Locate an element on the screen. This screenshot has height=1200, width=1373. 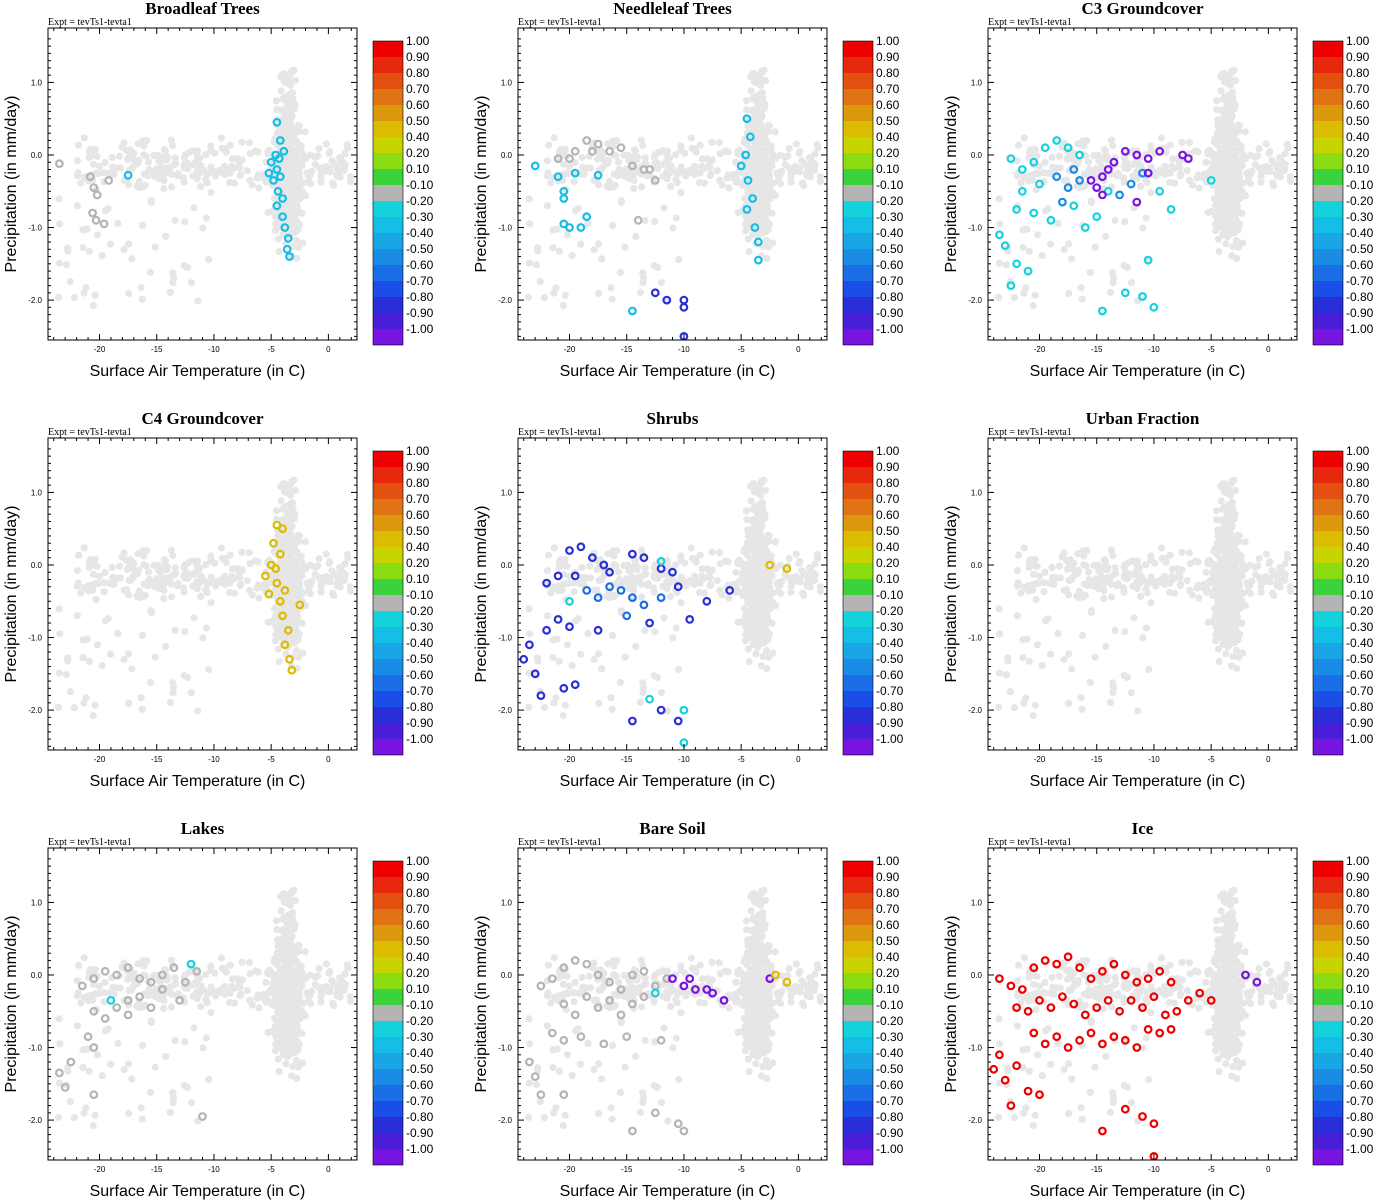
expt-label: Expt = tevTs1-tevta1 is located at coordinates (1030, 432).